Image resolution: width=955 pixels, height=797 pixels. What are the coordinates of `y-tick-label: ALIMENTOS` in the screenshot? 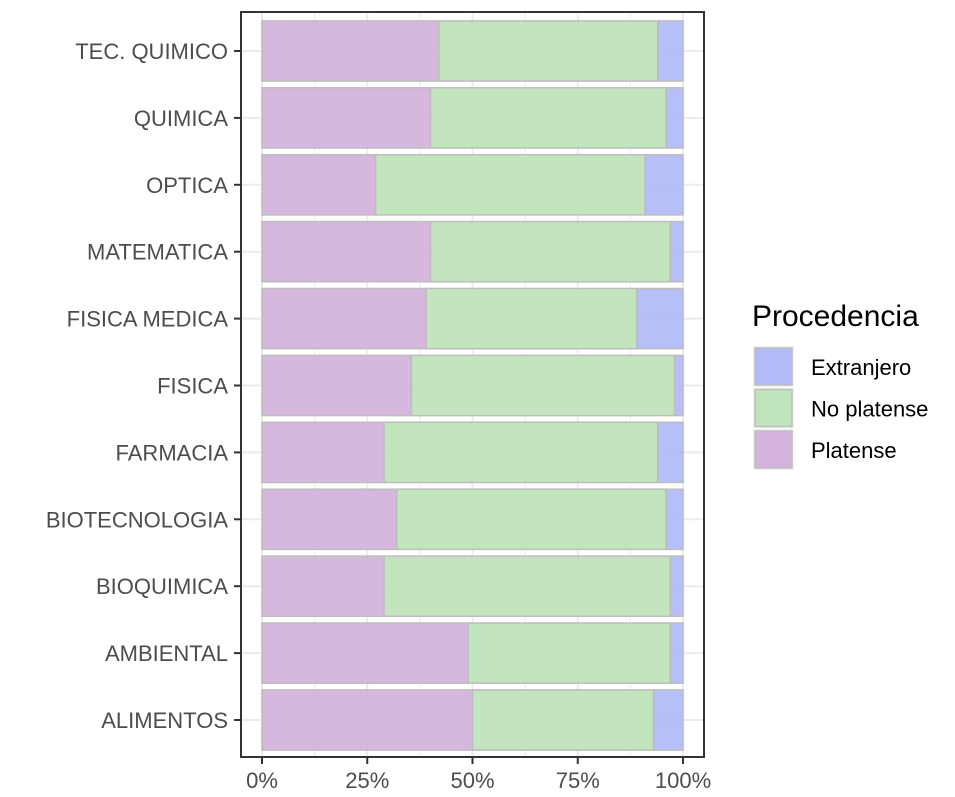 It's located at (164, 720).